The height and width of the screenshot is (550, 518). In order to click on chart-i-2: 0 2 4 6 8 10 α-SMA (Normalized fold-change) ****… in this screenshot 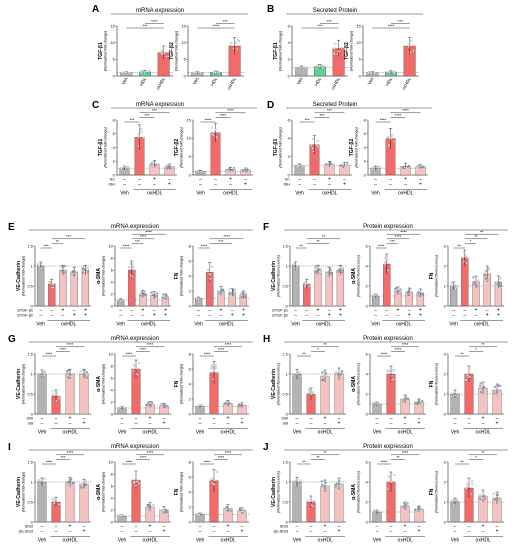, I will do `click(133, 497)`.